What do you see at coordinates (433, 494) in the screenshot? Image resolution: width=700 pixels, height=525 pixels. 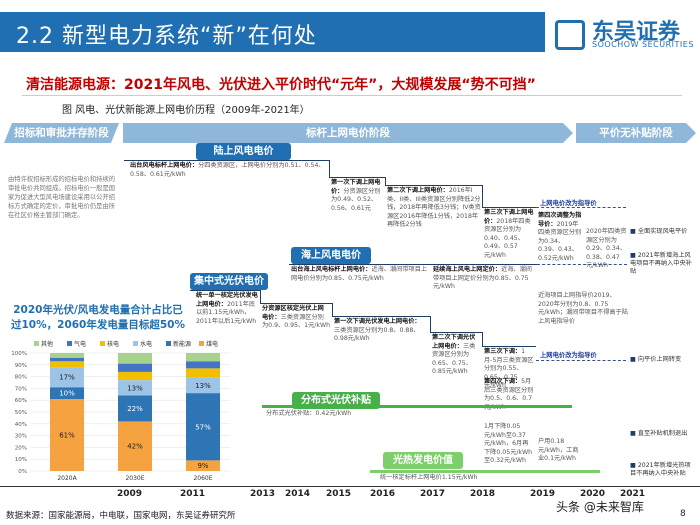 I see `year-label: 2017` at bounding box center [433, 494].